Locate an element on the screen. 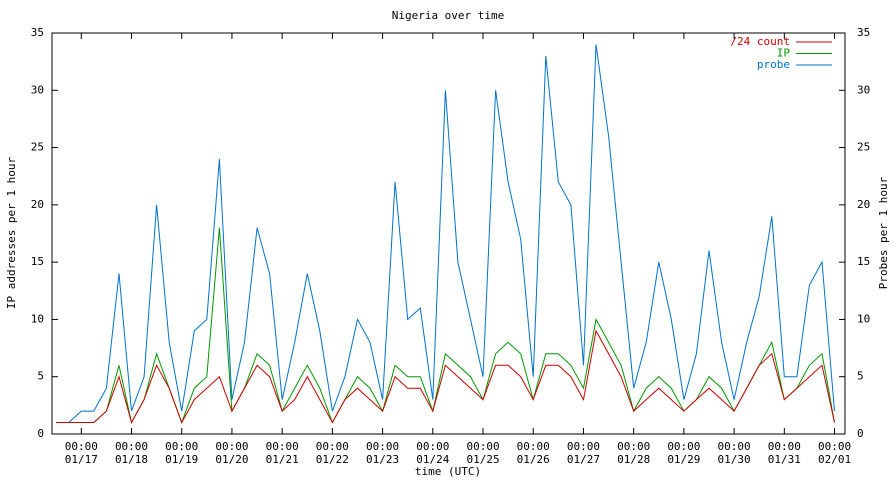 This screenshot has height=480, width=896. chart-title: Nigeria over time is located at coordinates (448, 15).